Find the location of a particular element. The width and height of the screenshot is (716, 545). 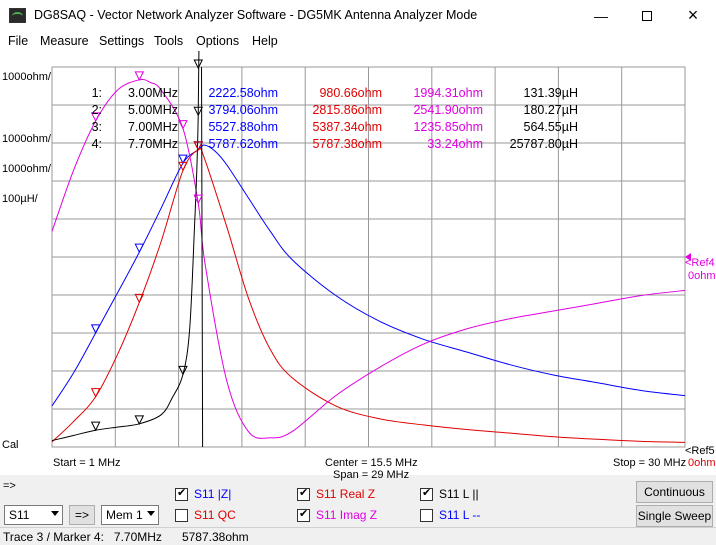

trace-line is located at coordinates (202, 257).